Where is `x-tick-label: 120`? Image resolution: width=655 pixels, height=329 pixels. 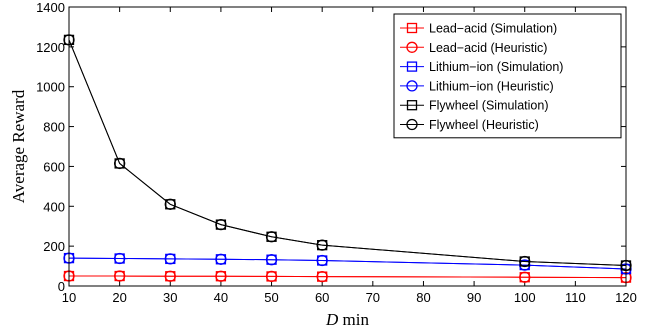
x-tick-label: 120 is located at coordinates (626, 297).